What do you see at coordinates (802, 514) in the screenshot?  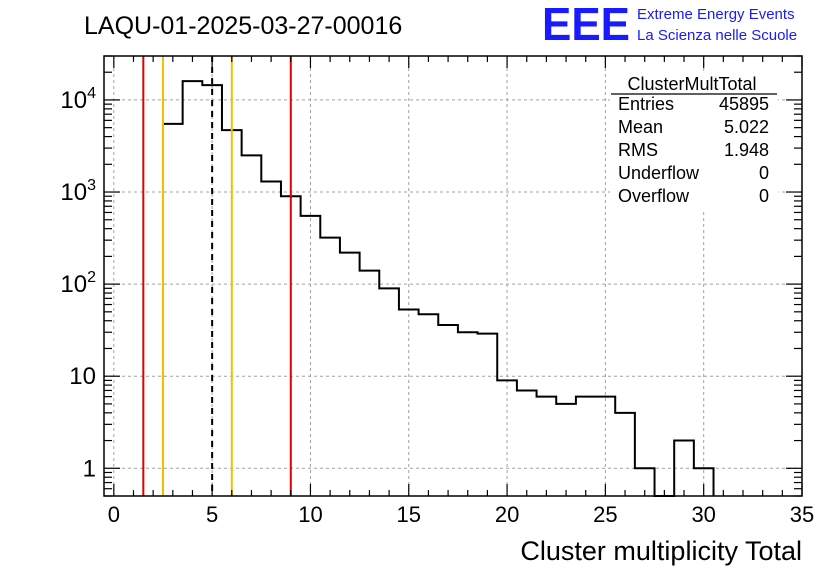 I see `x-tick-label: 35` at bounding box center [802, 514].